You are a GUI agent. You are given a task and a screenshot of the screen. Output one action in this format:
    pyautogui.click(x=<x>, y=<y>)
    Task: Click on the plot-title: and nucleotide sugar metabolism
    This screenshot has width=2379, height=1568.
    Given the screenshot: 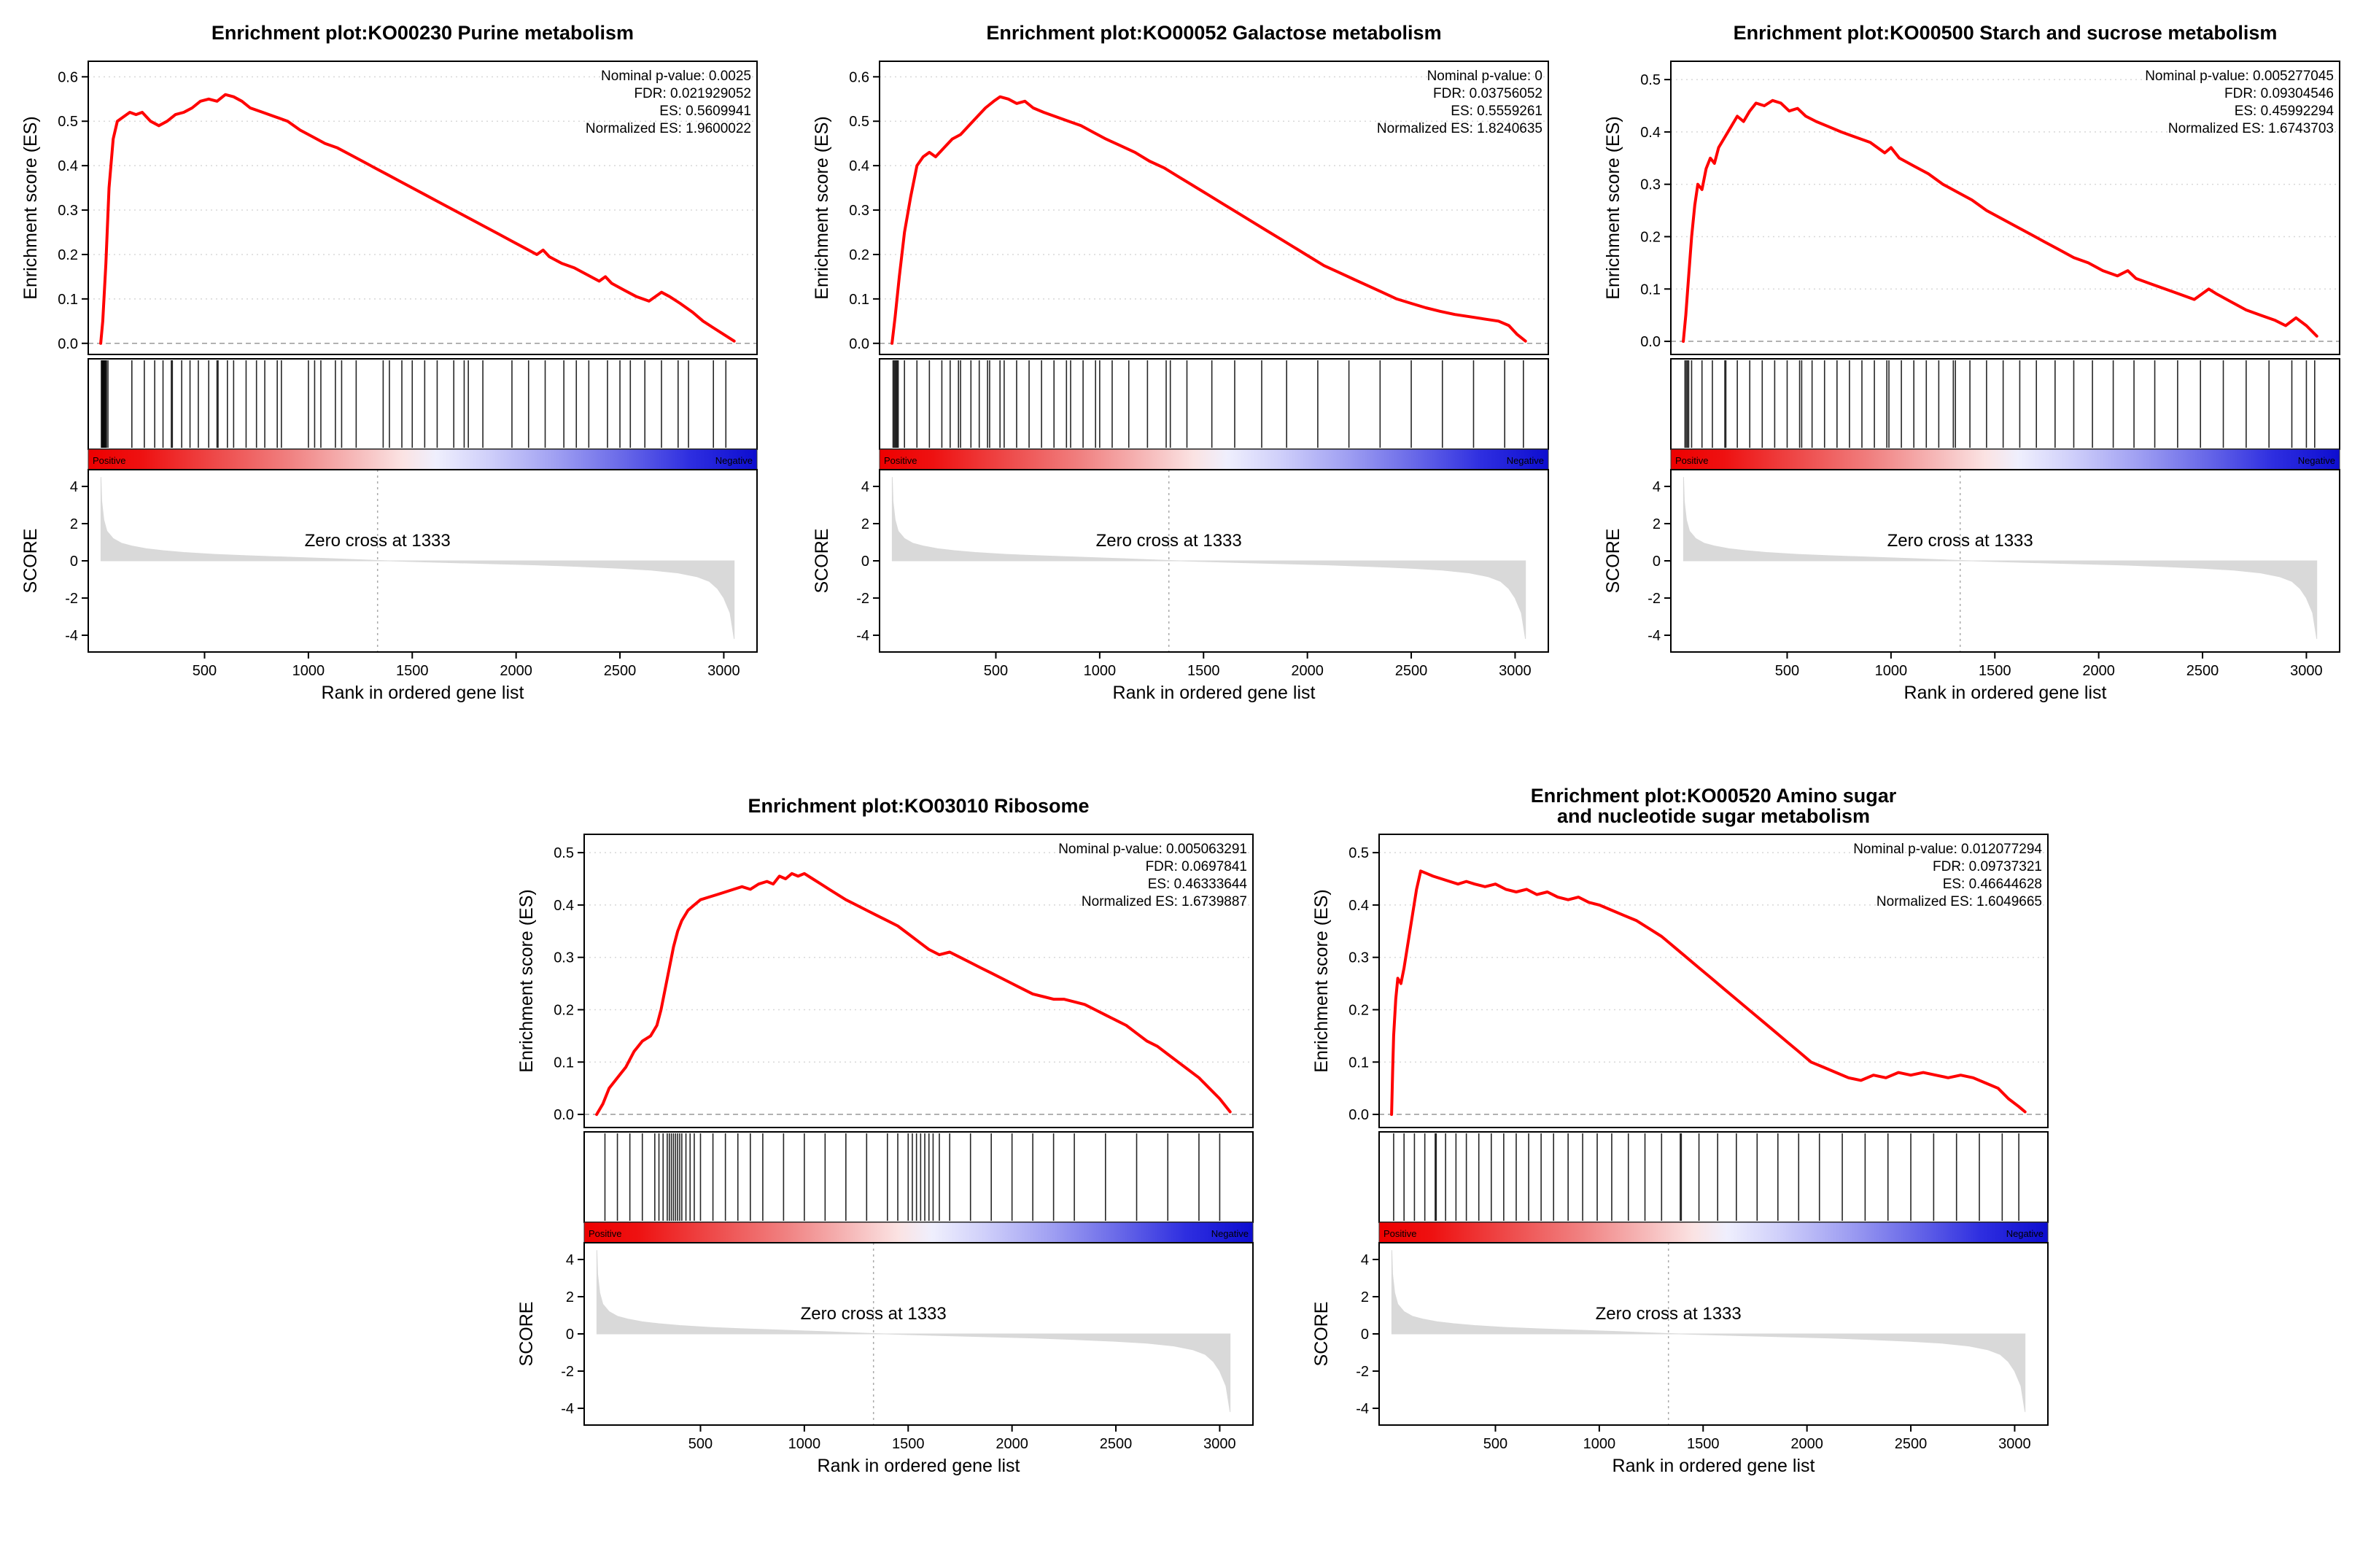 What is the action you would take?
    pyautogui.click(x=1713, y=816)
    